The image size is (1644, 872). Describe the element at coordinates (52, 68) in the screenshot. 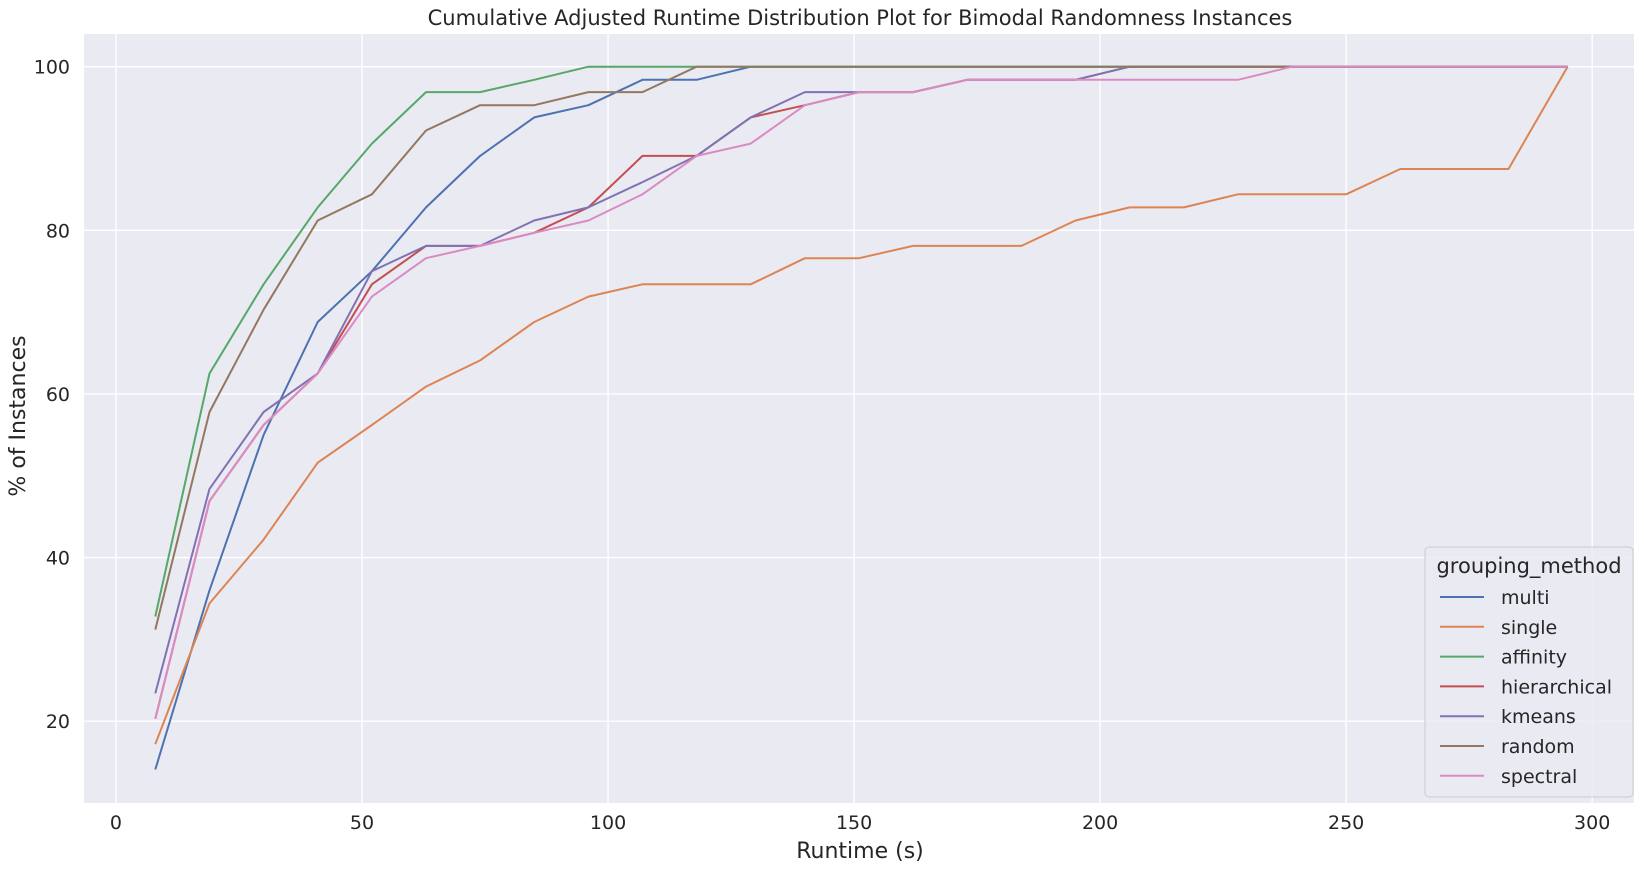

I see `y-tick-label: 100` at that location.